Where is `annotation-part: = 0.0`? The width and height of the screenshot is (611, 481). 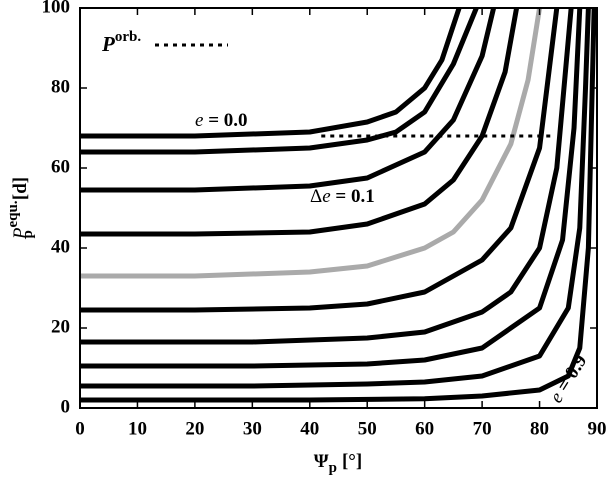 annotation-part: = 0.0 is located at coordinates (225, 120).